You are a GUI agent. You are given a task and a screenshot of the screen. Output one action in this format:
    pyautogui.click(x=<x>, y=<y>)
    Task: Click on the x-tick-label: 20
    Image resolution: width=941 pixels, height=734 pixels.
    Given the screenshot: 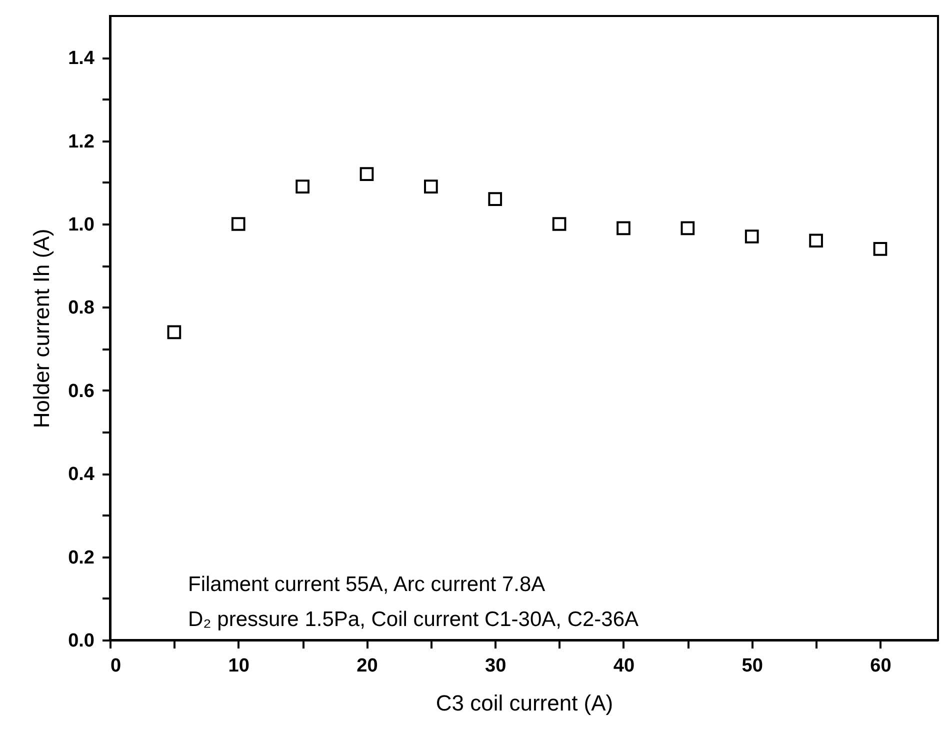 What is the action you would take?
    pyautogui.click(x=367, y=666)
    